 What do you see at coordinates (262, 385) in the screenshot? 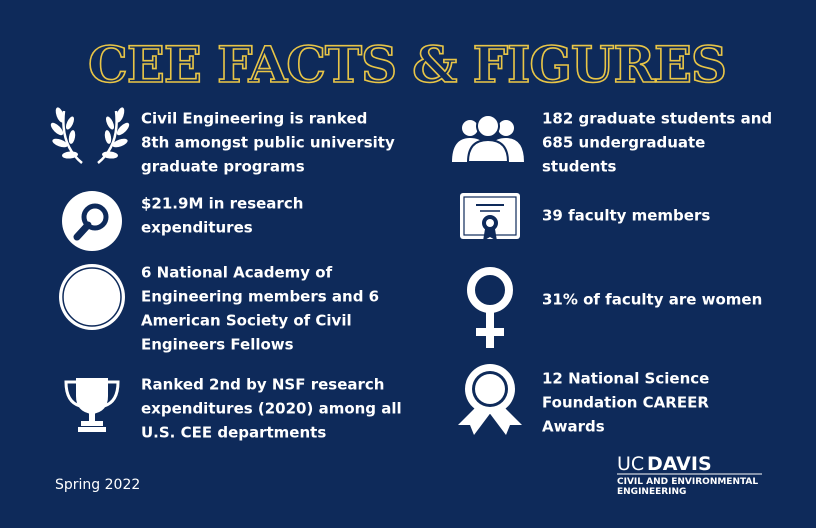
I see `fact-text: Ranked 2nd by NSF research` at bounding box center [262, 385].